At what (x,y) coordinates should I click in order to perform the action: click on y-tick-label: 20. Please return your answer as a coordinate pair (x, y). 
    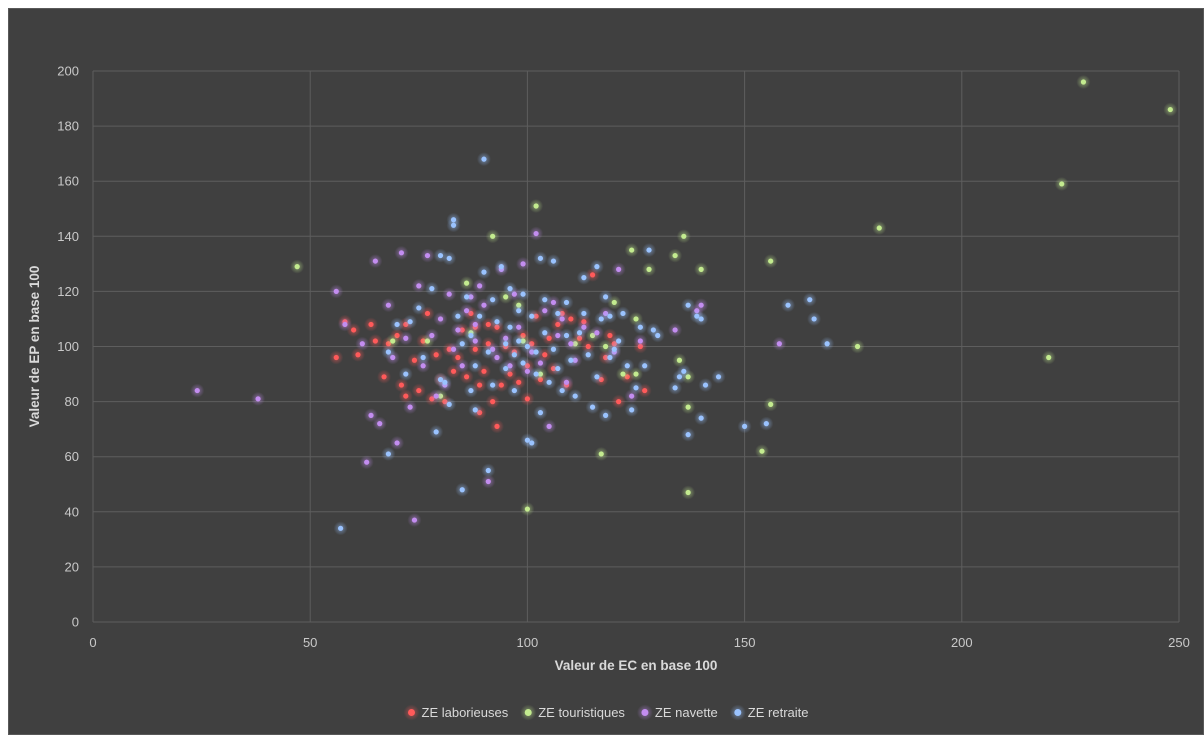
    Looking at the image, I should click on (72, 566).